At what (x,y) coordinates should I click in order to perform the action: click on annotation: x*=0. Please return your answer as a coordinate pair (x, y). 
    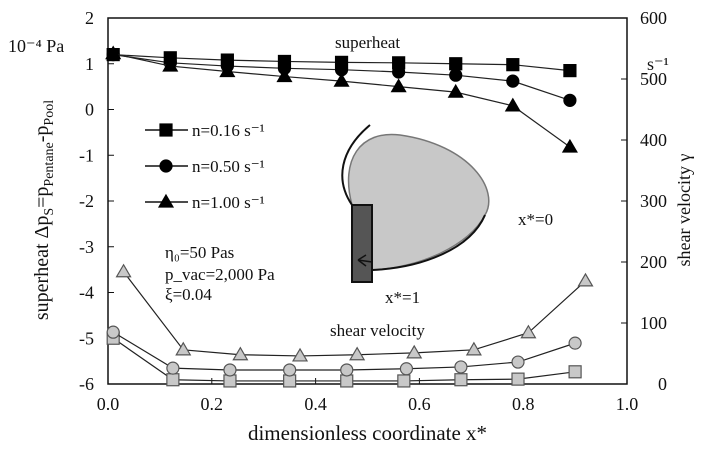
    Looking at the image, I should click on (535, 219).